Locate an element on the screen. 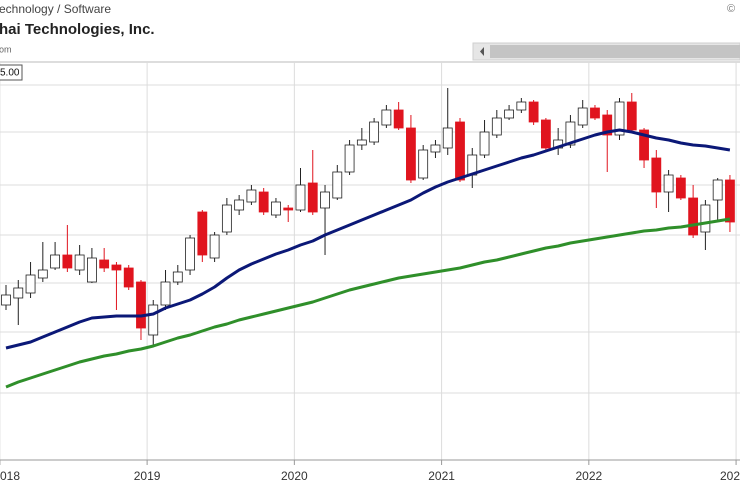  sector: echnology / Software is located at coordinates (55, 9).